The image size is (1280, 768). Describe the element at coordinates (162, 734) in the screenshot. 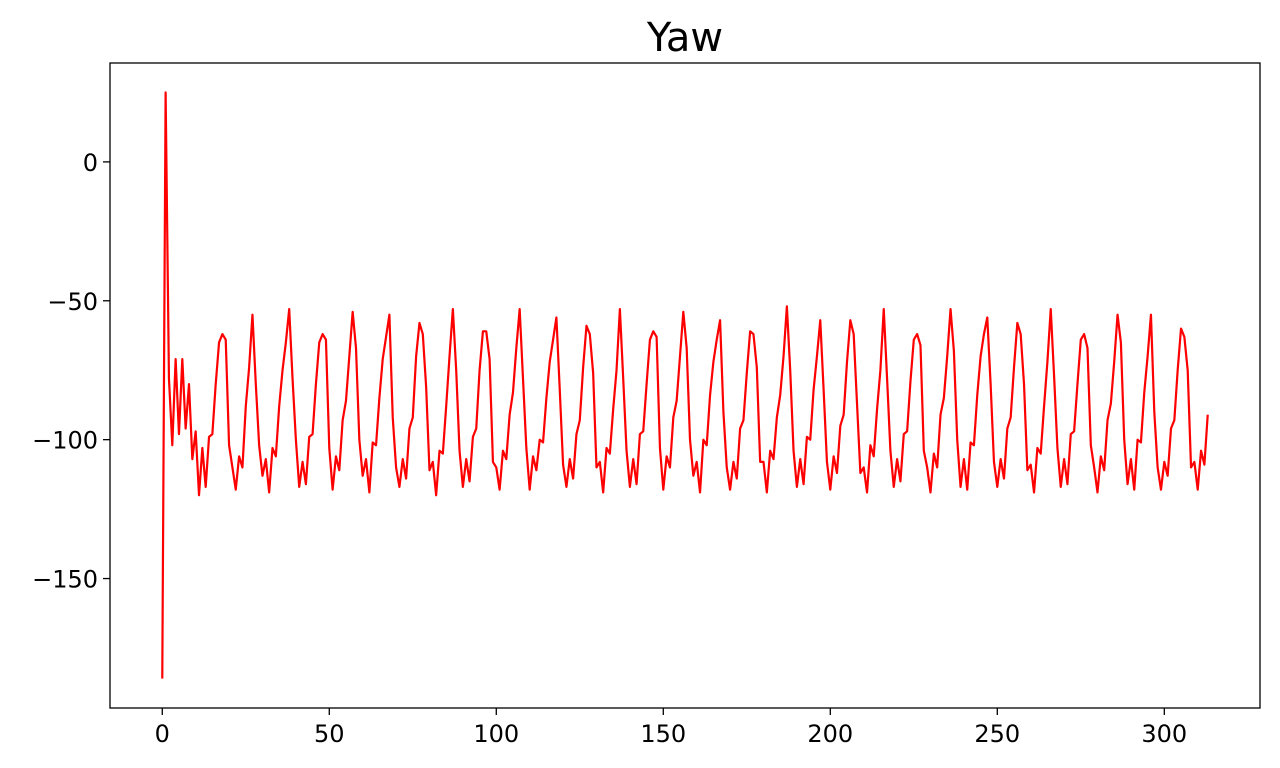

I see `x-tick-label: 0` at that location.